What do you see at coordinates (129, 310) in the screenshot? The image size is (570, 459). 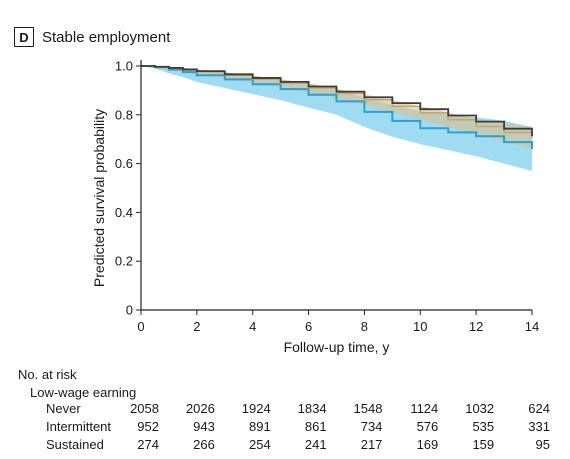 I see `y-tick-label: 0` at bounding box center [129, 310].